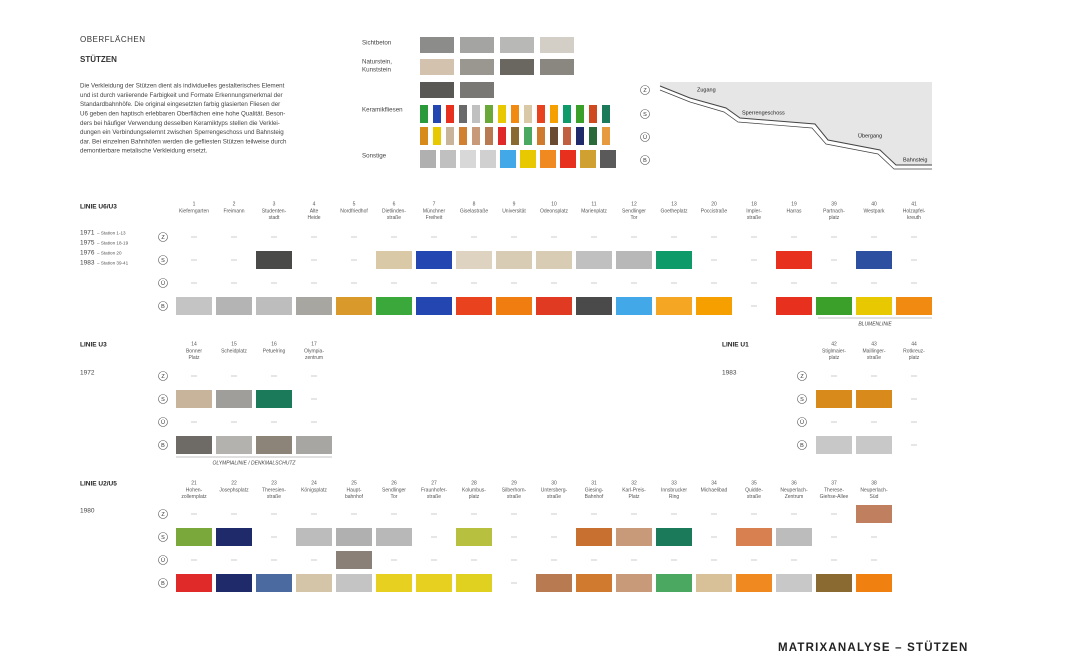 The width and height of the screenshot is (1072, 662). What do you see at coordinates (234, 344) in the screenshot?
I see `station-number: 15` at bounding box center [234, 344].